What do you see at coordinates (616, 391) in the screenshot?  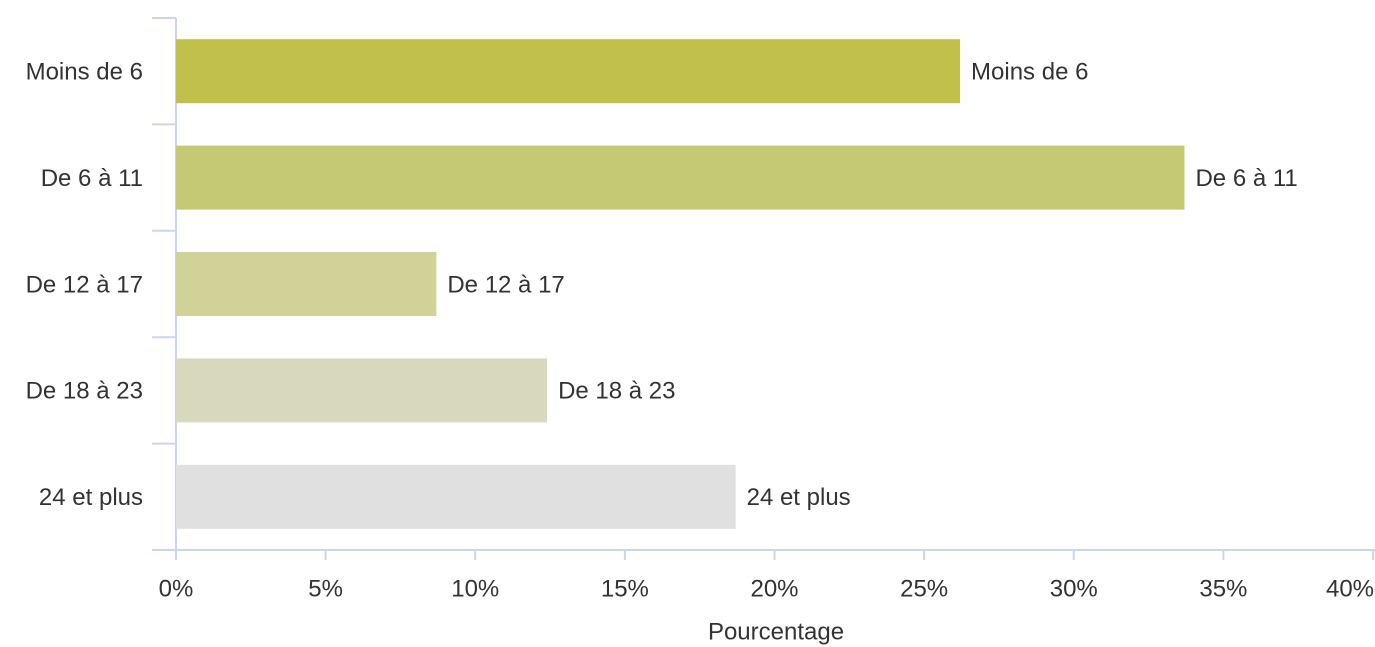 I see `data-label: De 18 à 23` at bounding box center [616, 391].